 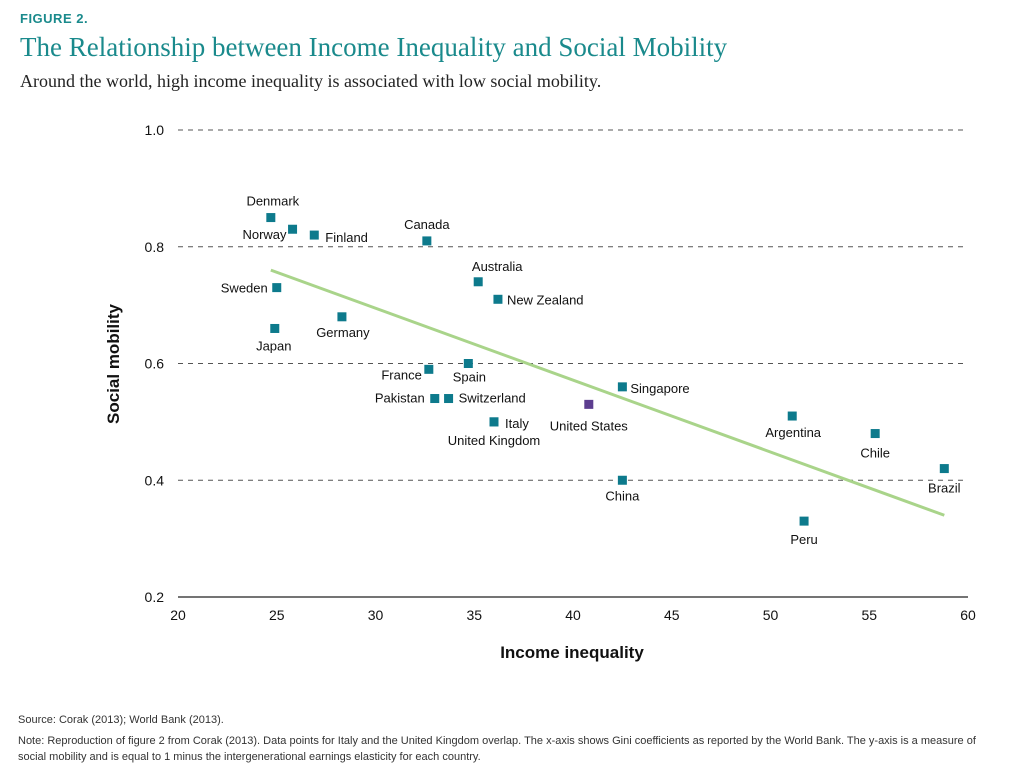 I want to click on point-denmark, so click(x=271, y=218).